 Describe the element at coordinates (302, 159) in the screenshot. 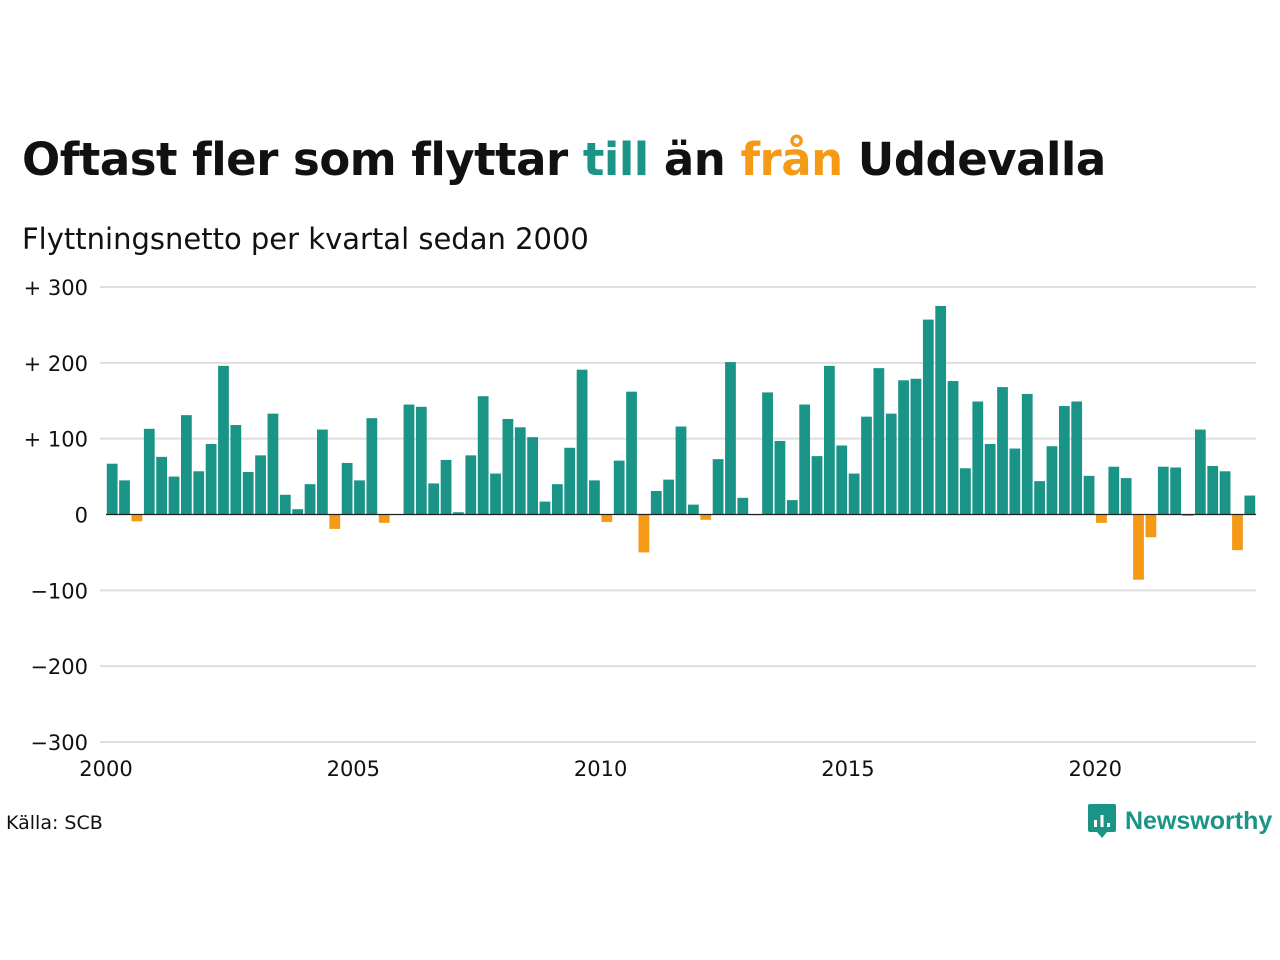

I see `title-part-1: Oftast fler som flyttar` at that location.